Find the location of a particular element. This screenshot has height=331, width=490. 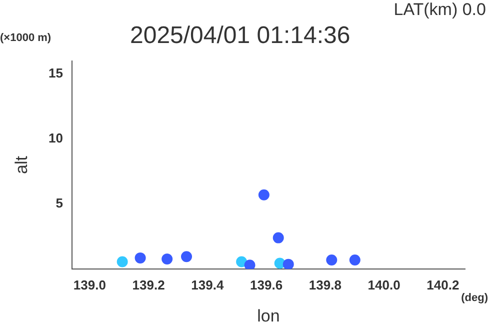

y-tick-label: 5 is located at coordinates (59, 203).